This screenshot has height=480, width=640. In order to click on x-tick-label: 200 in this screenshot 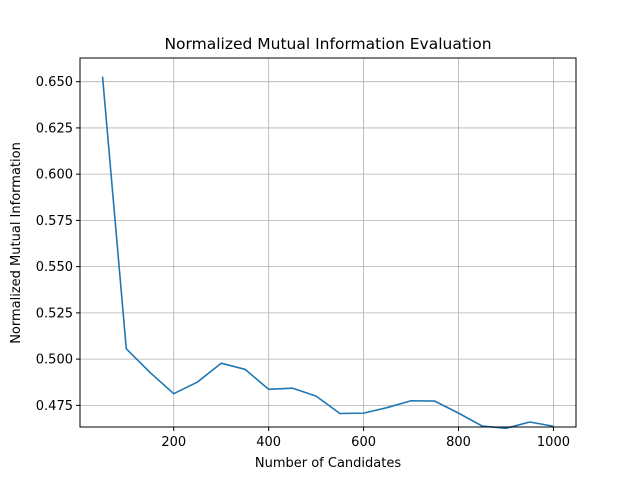, I will do `click(173, 442)`.